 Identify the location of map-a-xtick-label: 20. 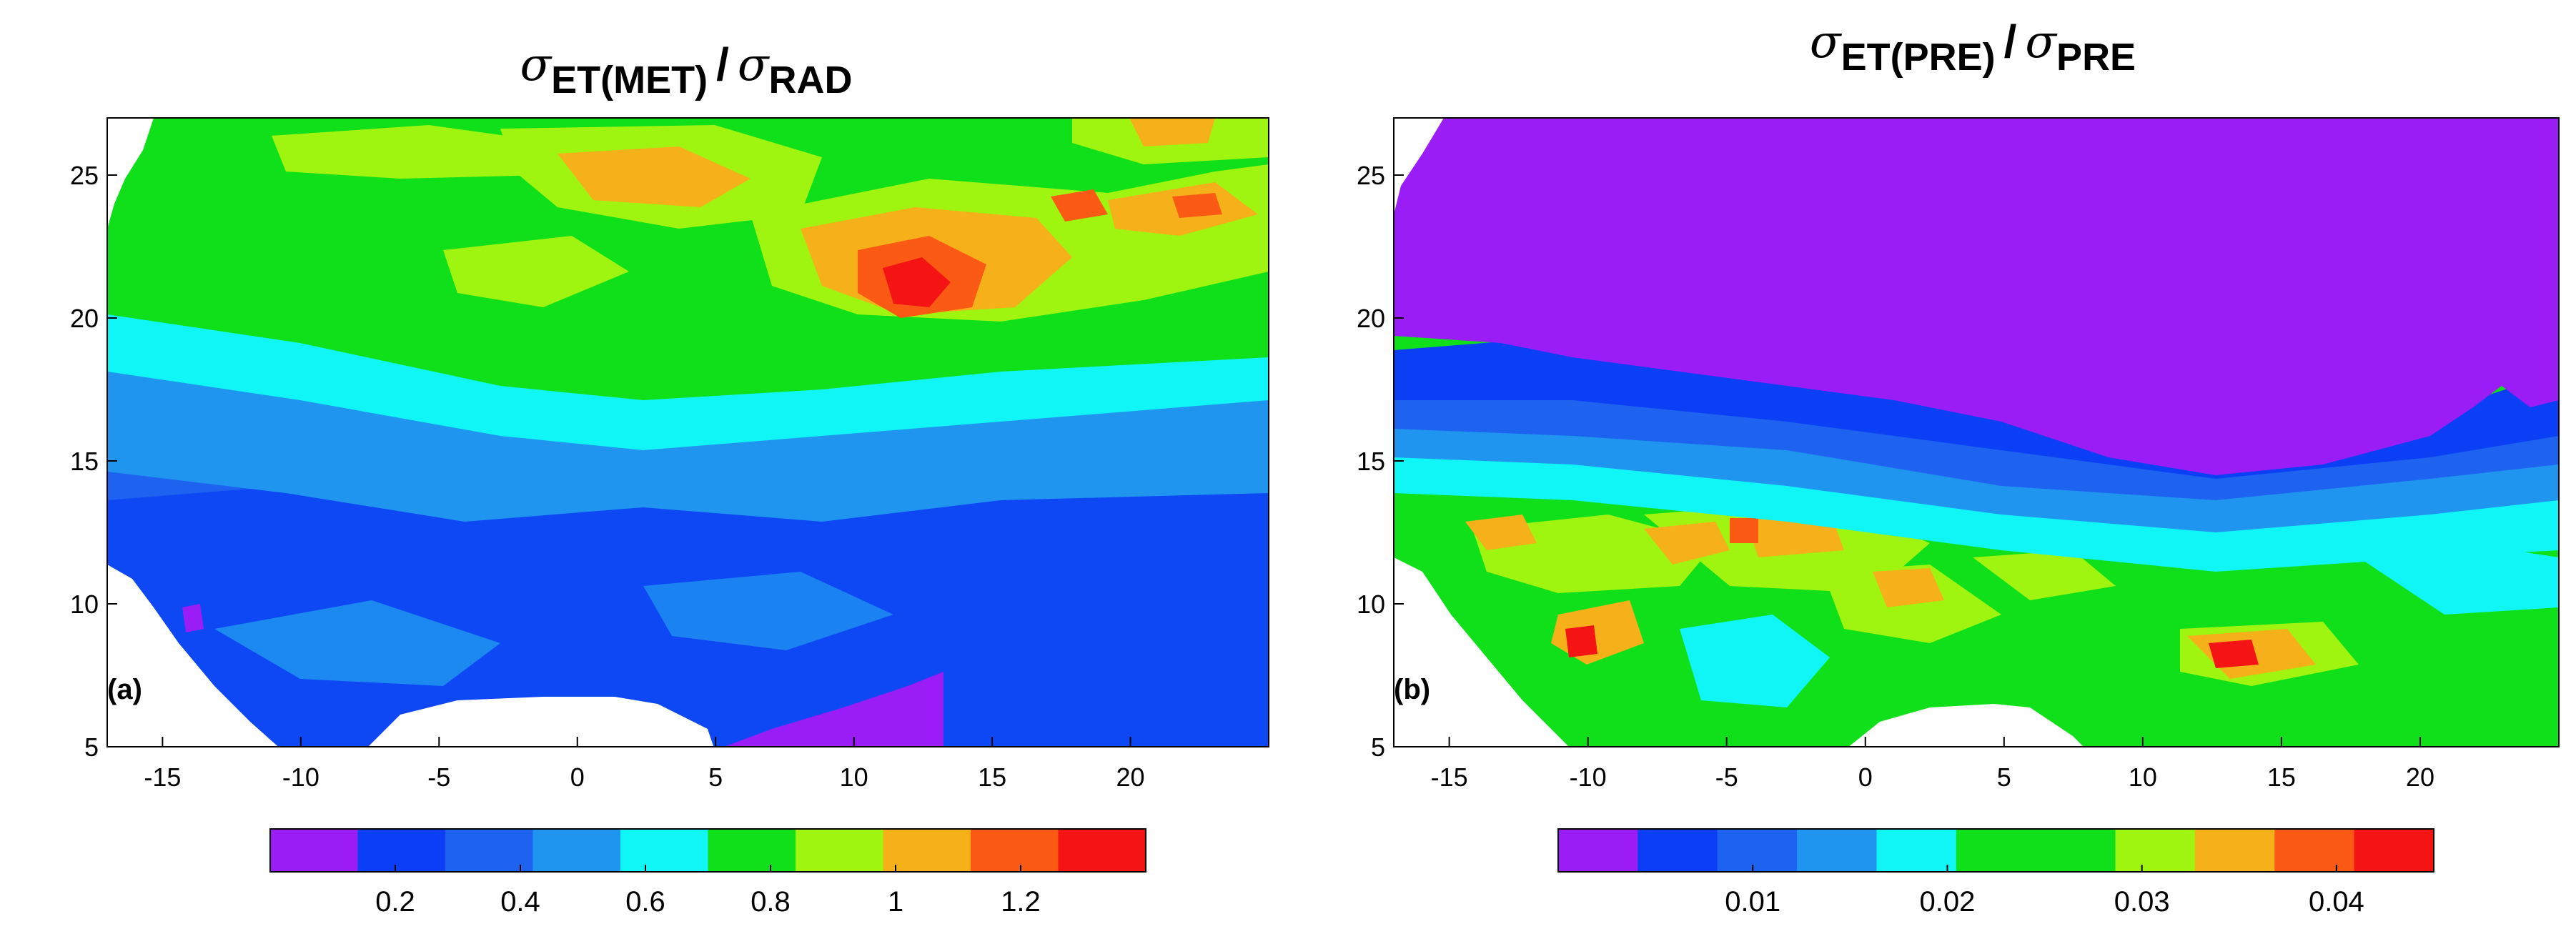
(1130, 777).